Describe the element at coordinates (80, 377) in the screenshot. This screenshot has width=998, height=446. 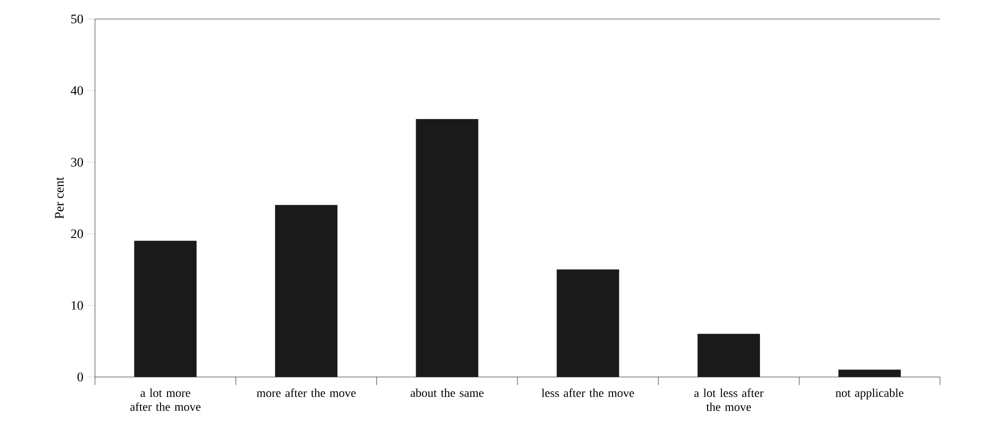
I see `y-tick-label: 0` at that location.